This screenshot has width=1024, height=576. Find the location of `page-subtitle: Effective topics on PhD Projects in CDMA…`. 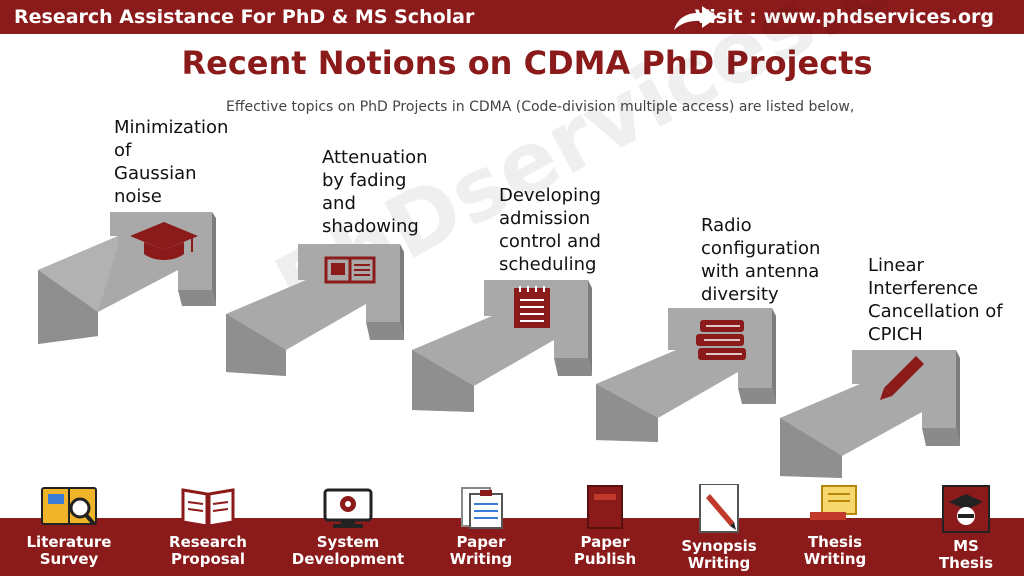

page-subtitle: Effective topics on PhD Projects in CDMA… is located at coordinates (540, 107).